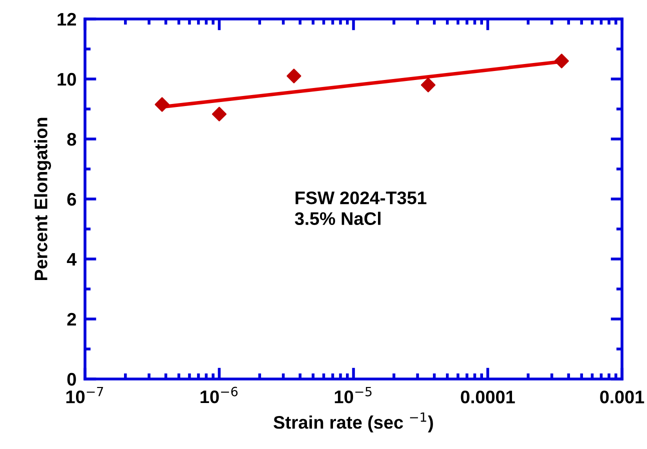 The image size is (647, 449). What do you see at coordinates (71, 379) in the screenshot?
I see `y-tick-label: 0` at bounding box center [71, 379].